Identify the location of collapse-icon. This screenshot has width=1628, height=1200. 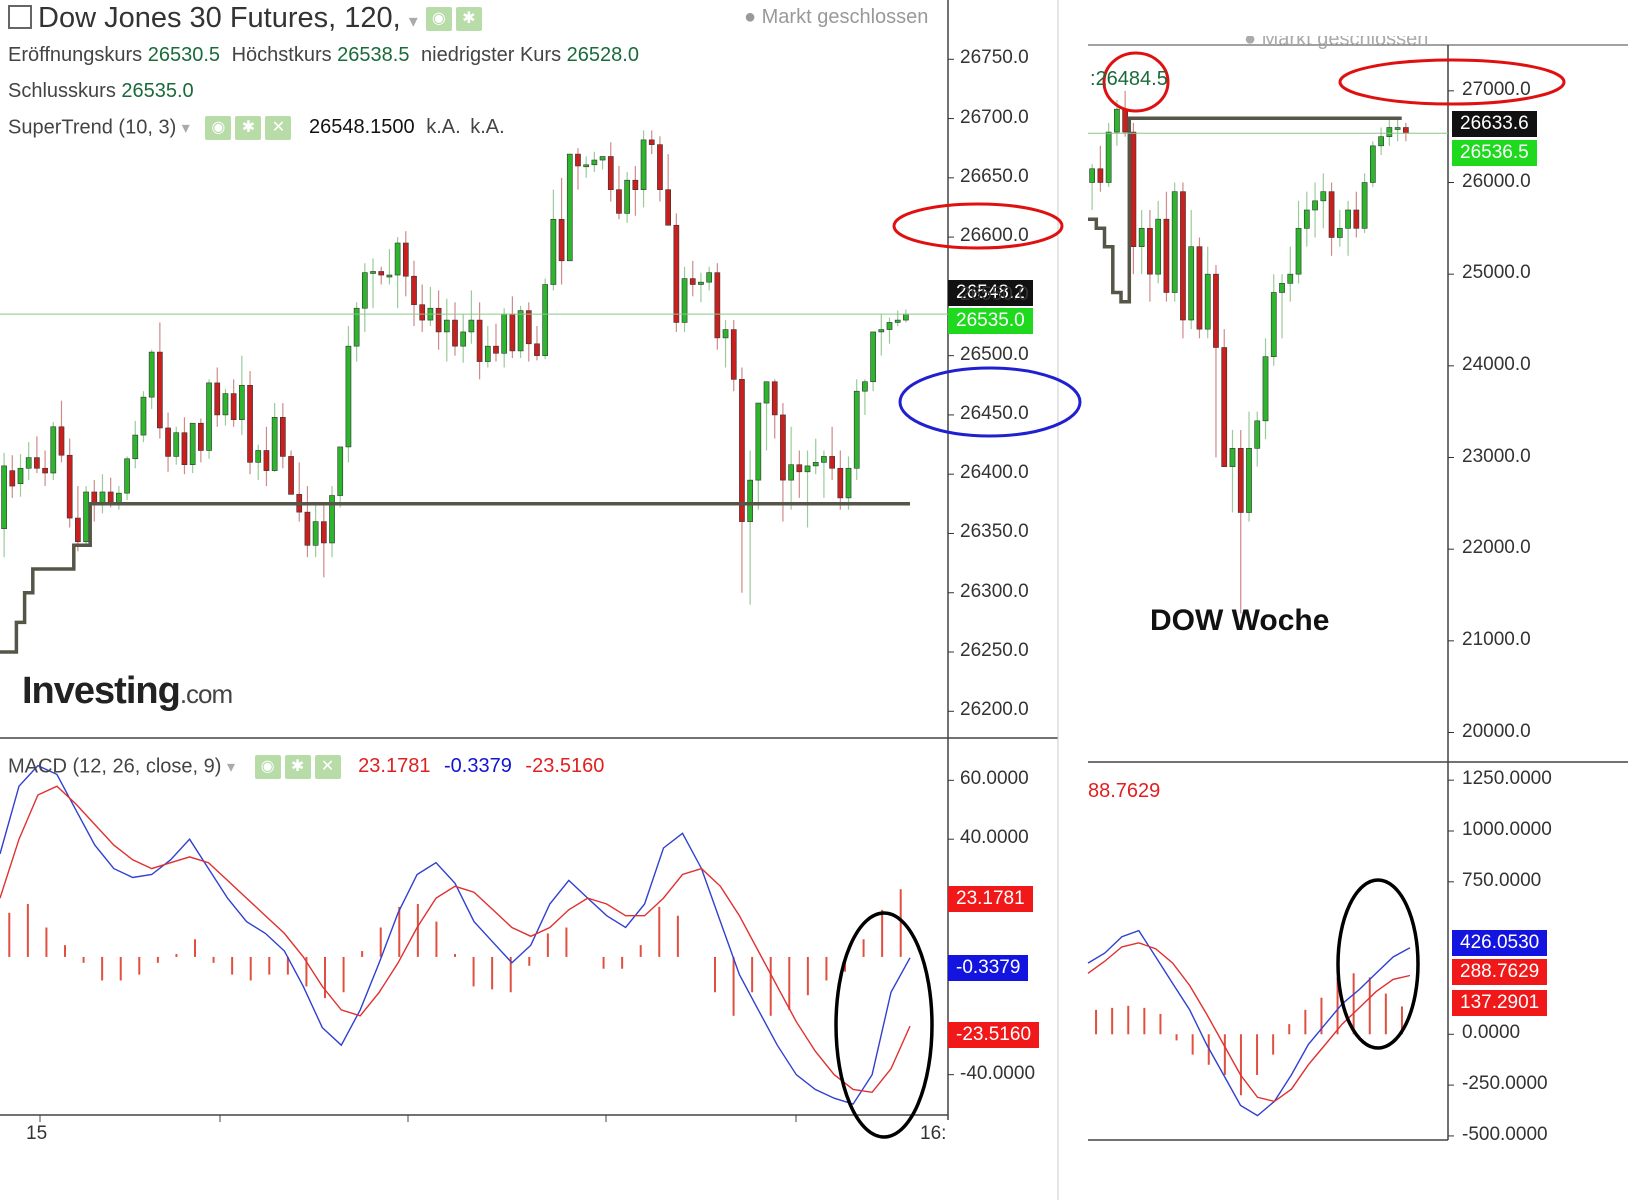
(20, 17).